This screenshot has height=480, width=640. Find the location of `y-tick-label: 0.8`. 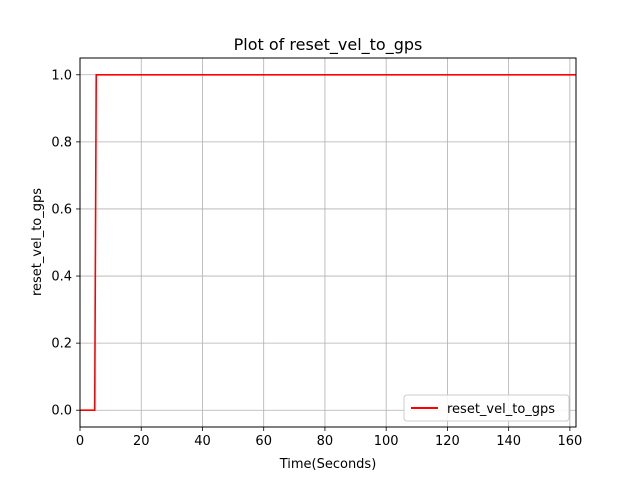

y-tick-label: 0.8 is located at coordinates (61, 142).